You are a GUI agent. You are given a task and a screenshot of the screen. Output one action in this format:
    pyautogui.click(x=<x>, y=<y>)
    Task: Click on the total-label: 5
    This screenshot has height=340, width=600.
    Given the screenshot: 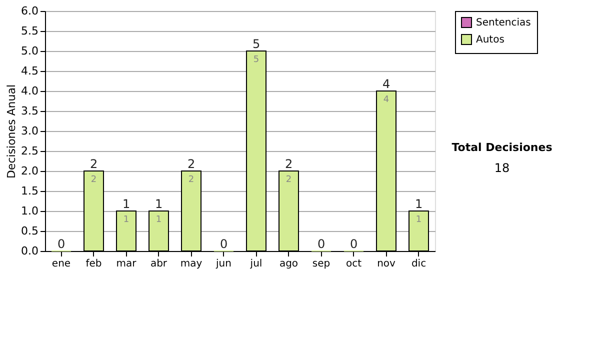 What is the action you would take?
    pyautogui.click(x=256, y=44)
    